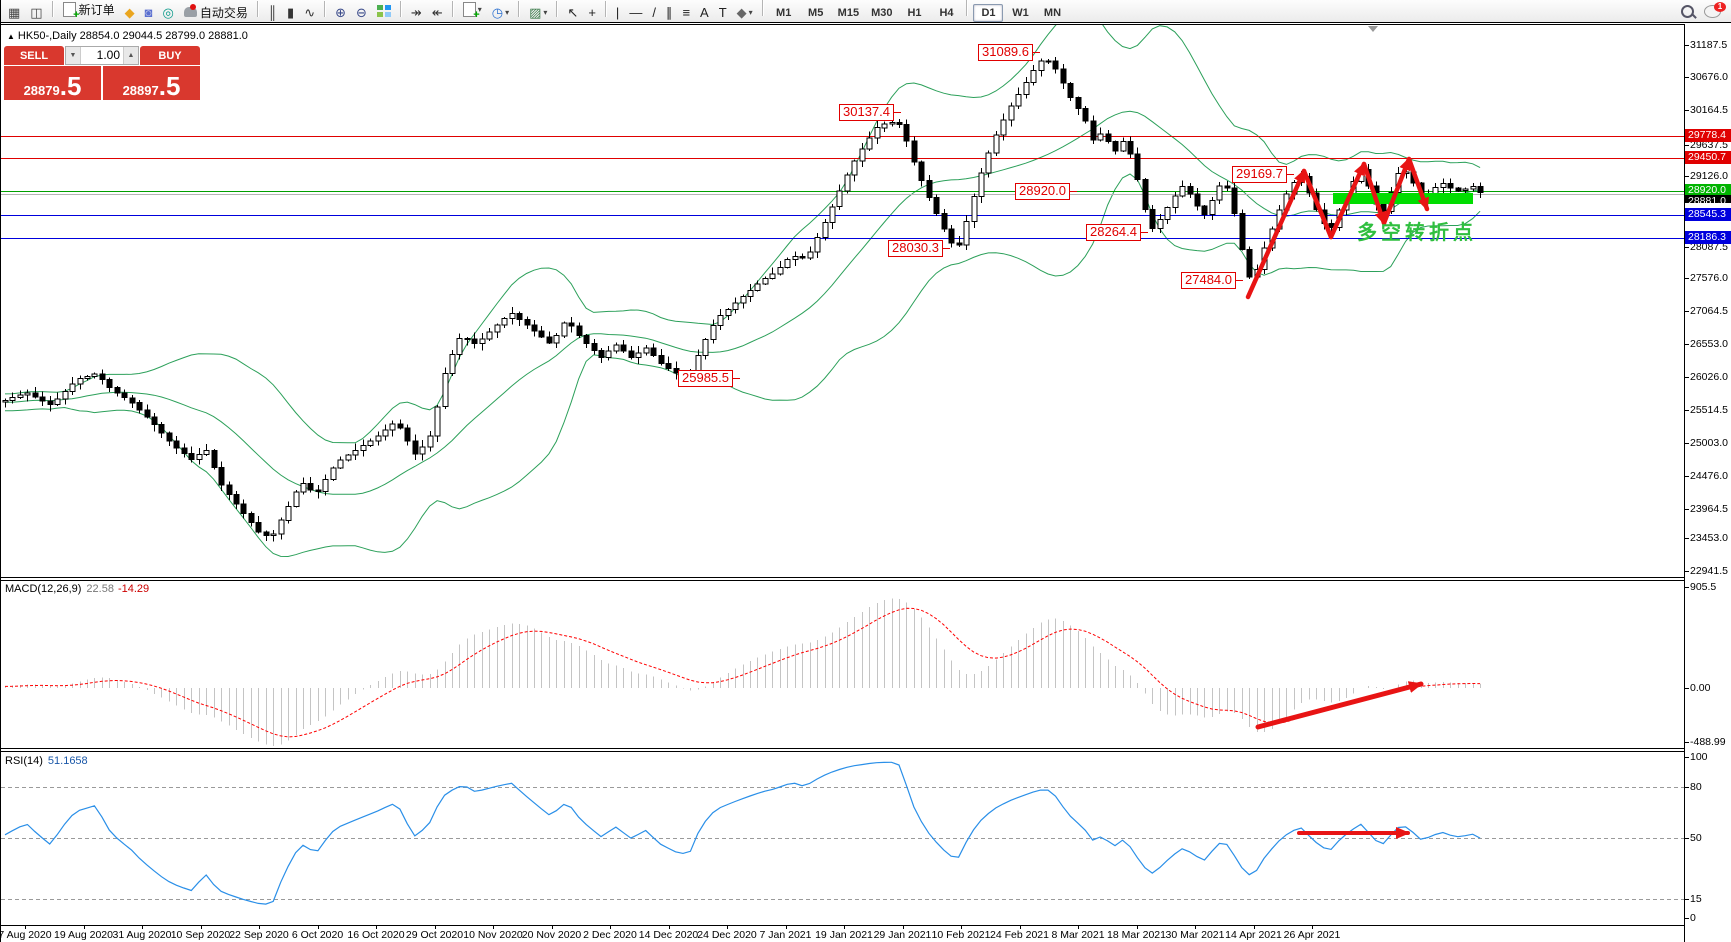 Image resolution: width=1731 pixels, height=942 pixels. What do you see at coordinates (669, 13) in the screenshot?
I see `channel-icon: ∥` at bounding box center [669, 13].